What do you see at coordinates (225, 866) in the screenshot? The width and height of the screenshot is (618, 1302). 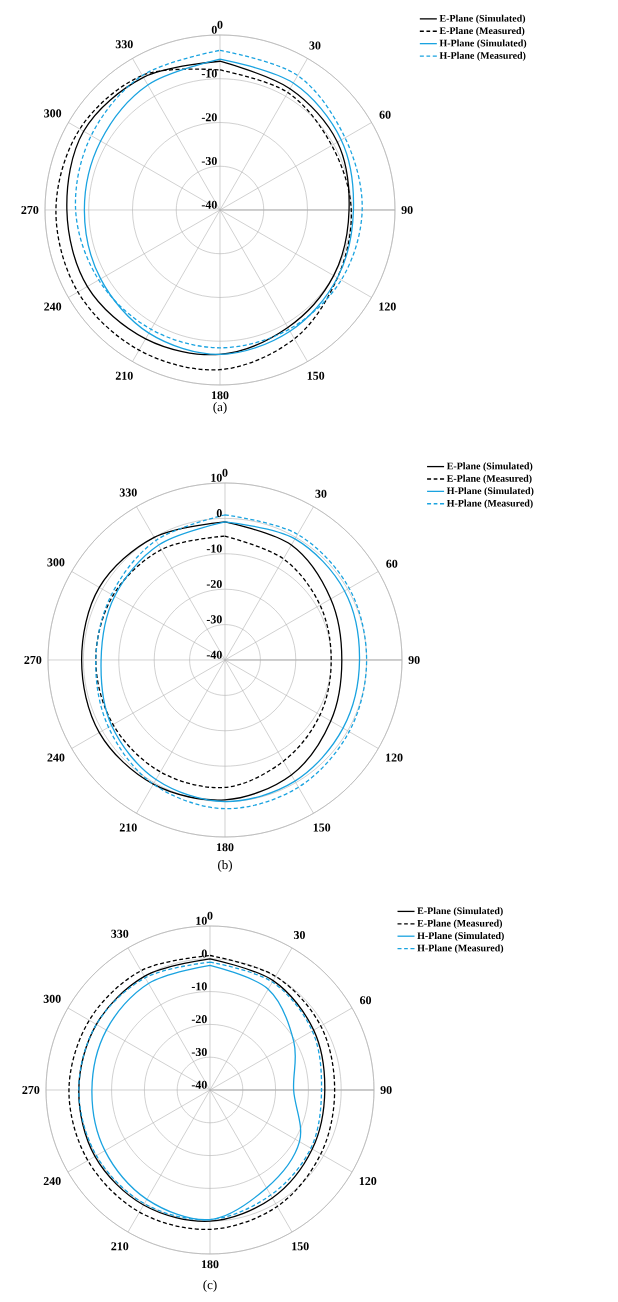 I see `text: (b)` at bounding box center [225, 866].